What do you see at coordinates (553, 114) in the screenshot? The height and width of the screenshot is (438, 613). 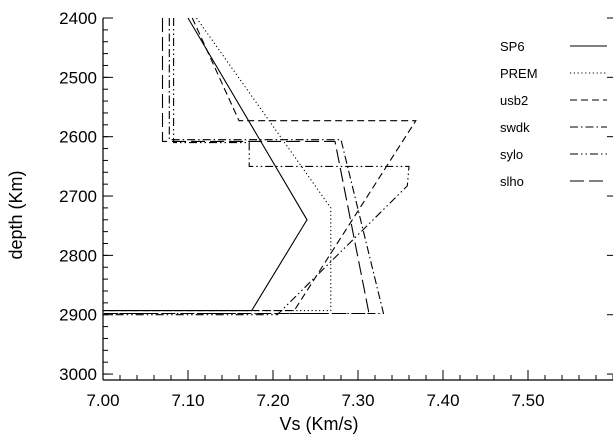 I see `legend: SP6 PREM usb2 swdk sylo slho` at bounding box center [553, 114].